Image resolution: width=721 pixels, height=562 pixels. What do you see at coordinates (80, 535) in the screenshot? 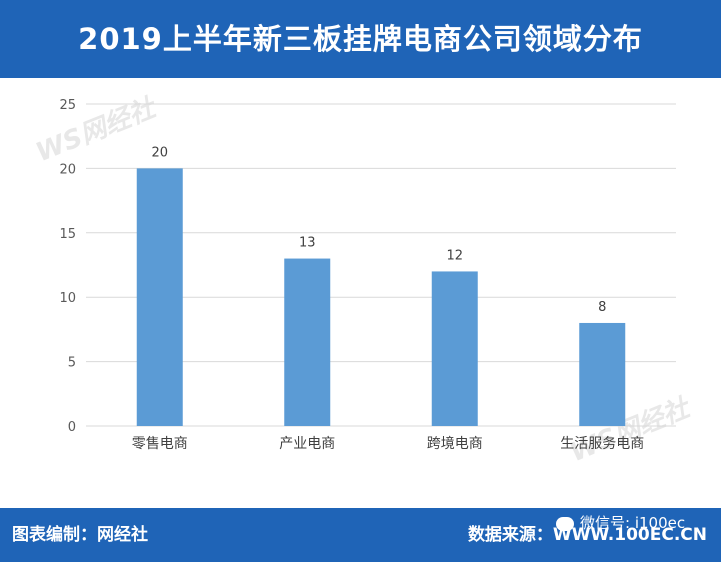
I see `footer-credit: 图表编制：网经社` at bounding box center [80, 535].